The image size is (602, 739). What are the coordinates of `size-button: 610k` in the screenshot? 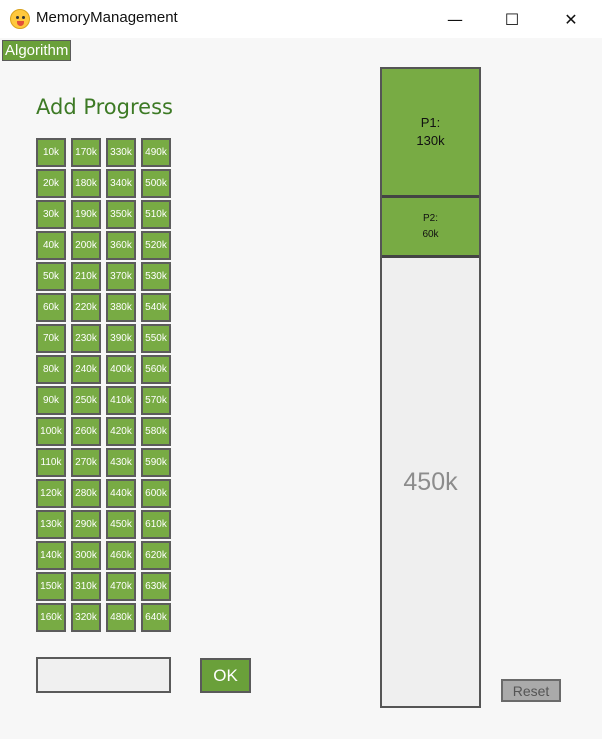 It's located at (156, 524).